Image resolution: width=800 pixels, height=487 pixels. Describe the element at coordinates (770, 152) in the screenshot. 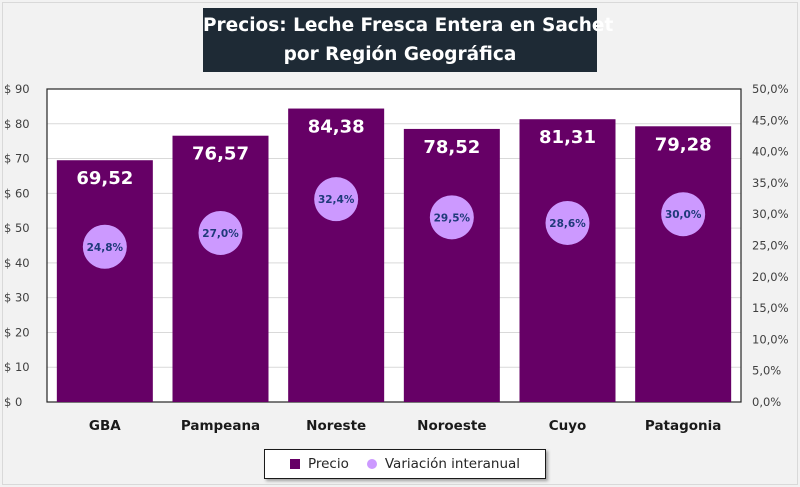

I see `right-axis-tick-label: 40,0%` at that location.